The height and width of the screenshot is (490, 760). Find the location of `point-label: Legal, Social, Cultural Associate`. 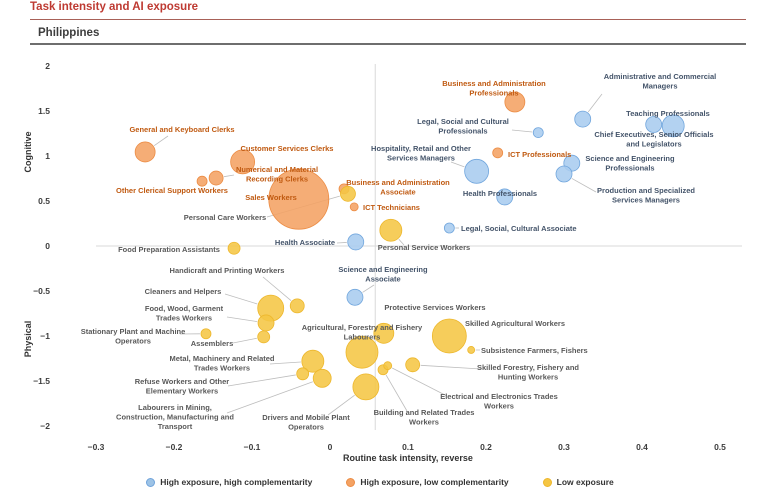

point-label: Legal, Social, Cultural Associate is located at coordinates (519, 228).